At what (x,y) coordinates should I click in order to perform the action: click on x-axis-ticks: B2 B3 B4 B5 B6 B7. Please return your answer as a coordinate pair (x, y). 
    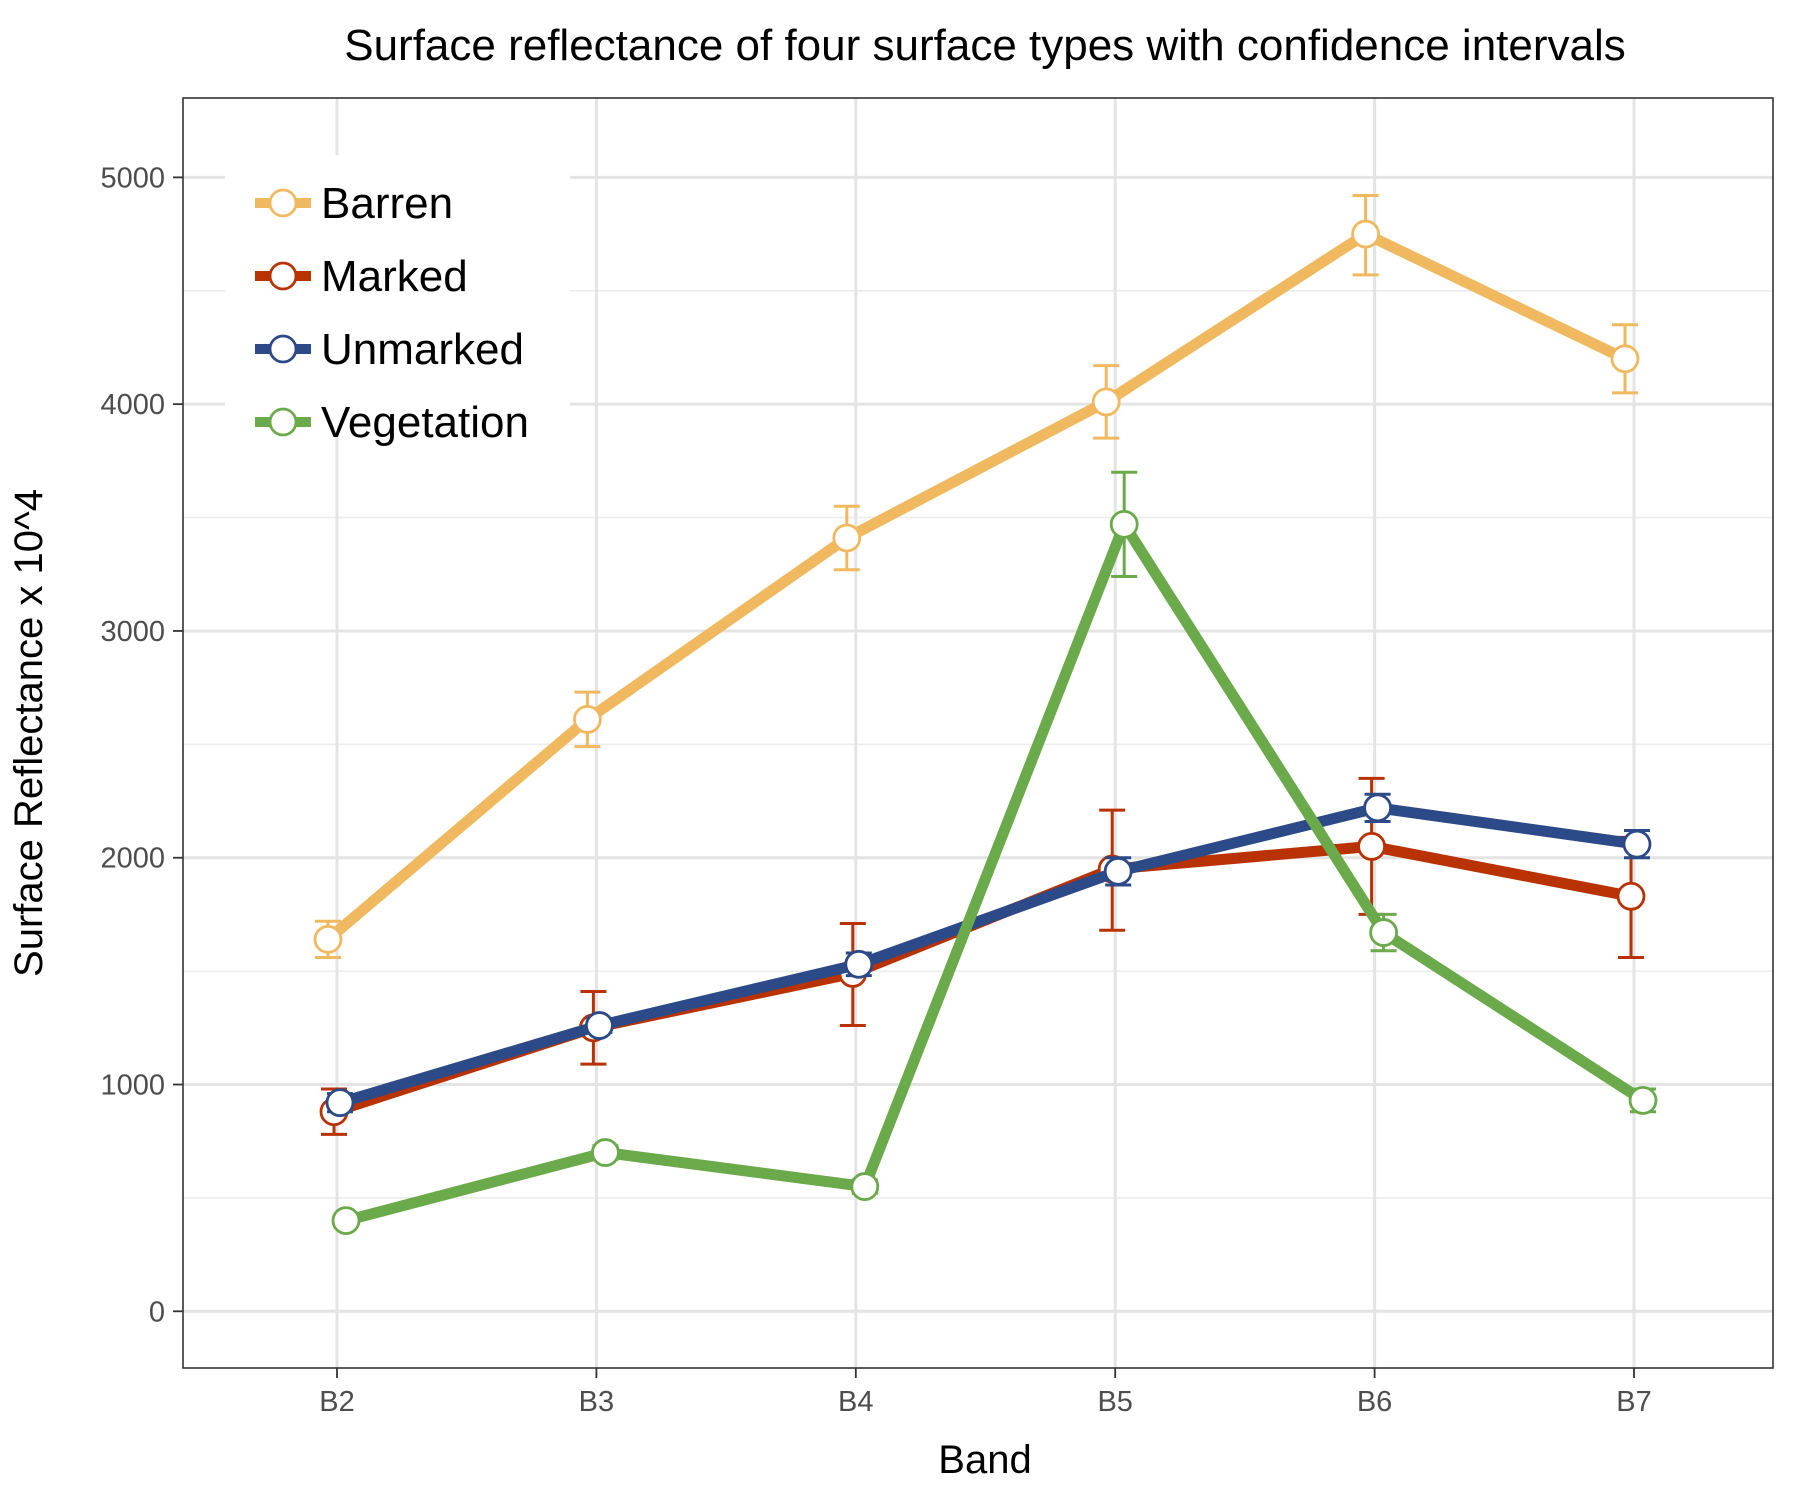
    Looking at the image, I should click on (985, 1393).